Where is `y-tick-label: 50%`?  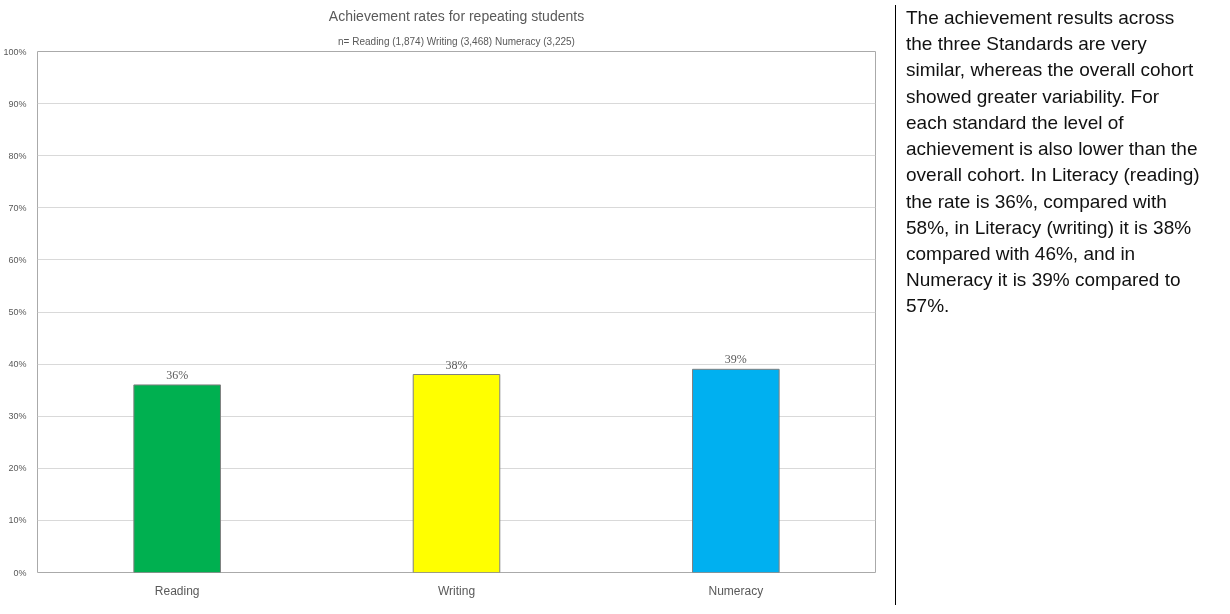
y-tick-label: 50% is located at coordinates (17, 312).